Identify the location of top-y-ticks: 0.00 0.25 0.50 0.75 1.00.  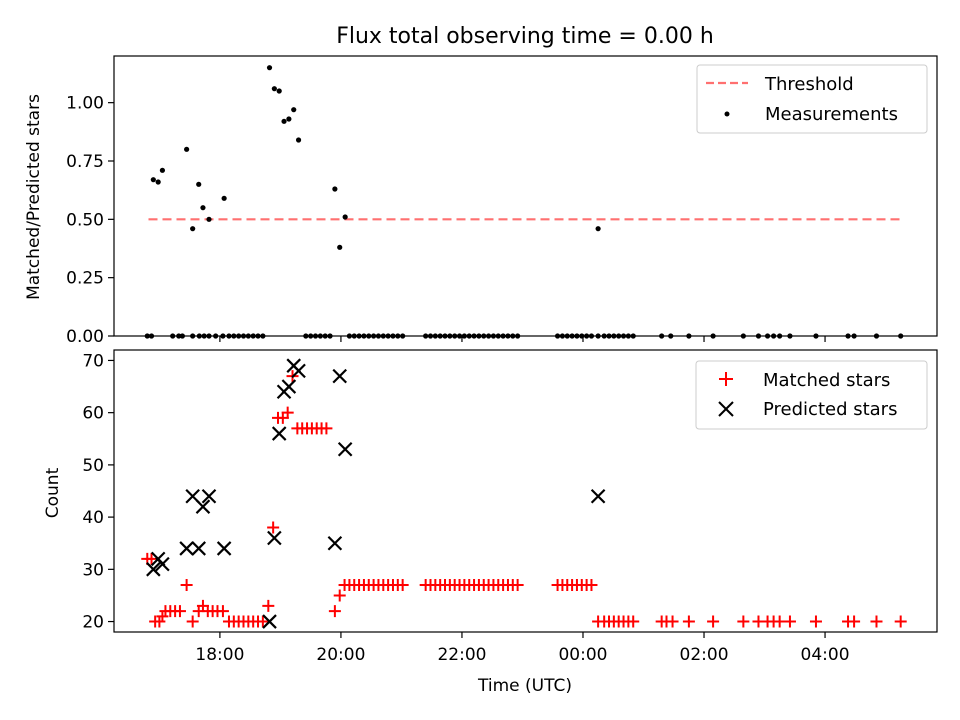
(90, 220).